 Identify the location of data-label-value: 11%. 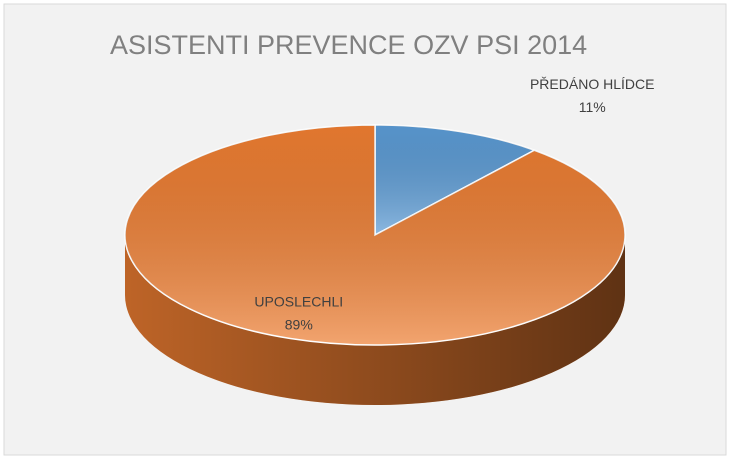
(592, 107).